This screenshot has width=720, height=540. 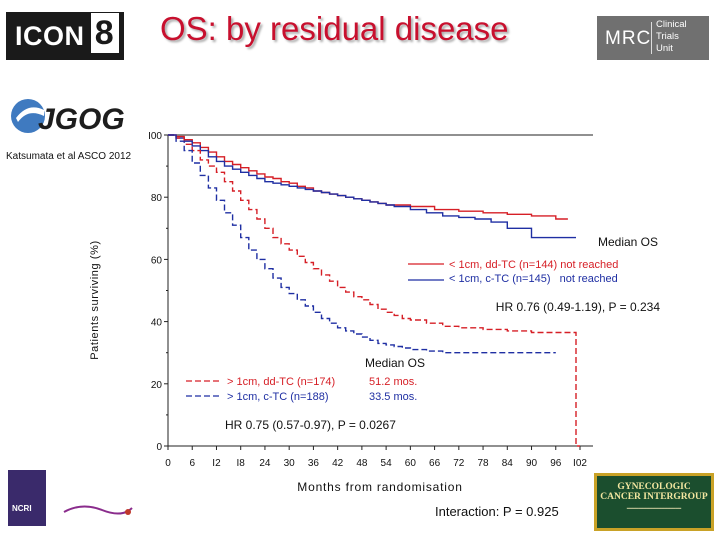 I want to click on y-tick-label: 80, so click(x=157, y=198).